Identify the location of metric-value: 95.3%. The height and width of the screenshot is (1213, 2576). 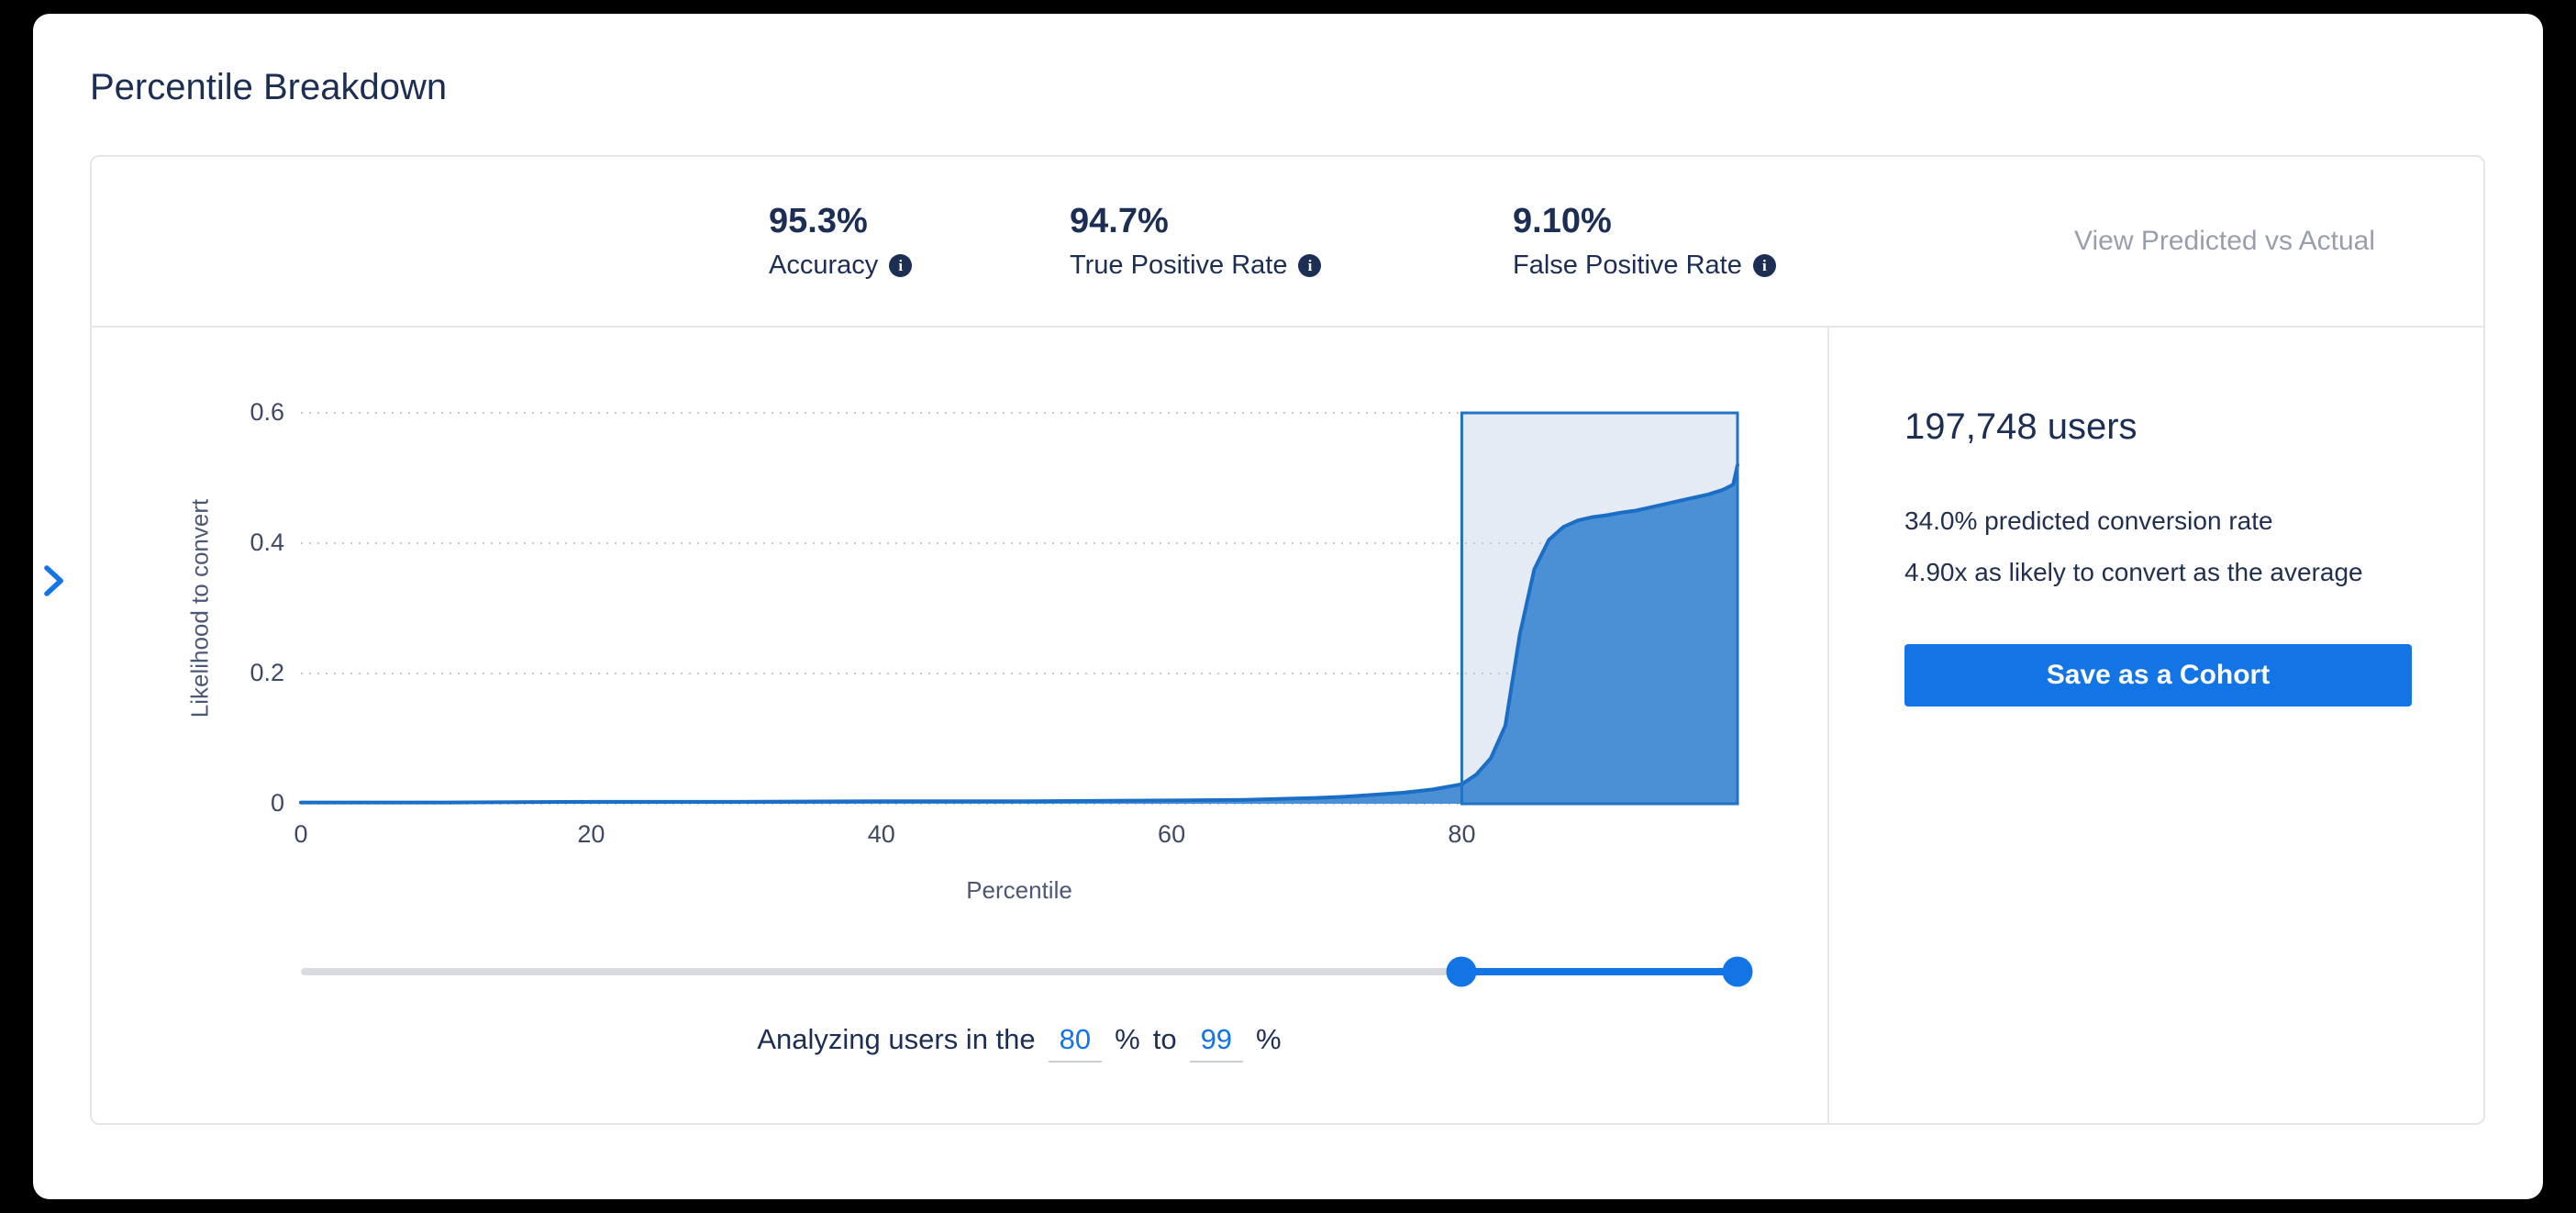
(818, 221).